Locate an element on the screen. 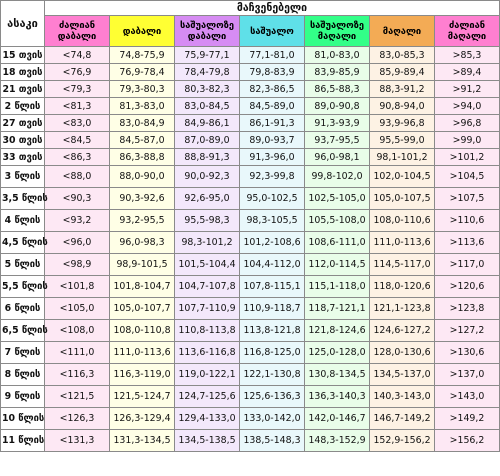 This screenshot has height=476, width=500. cell-average: 84,5-89,0 is located at coordinates (272, 106).